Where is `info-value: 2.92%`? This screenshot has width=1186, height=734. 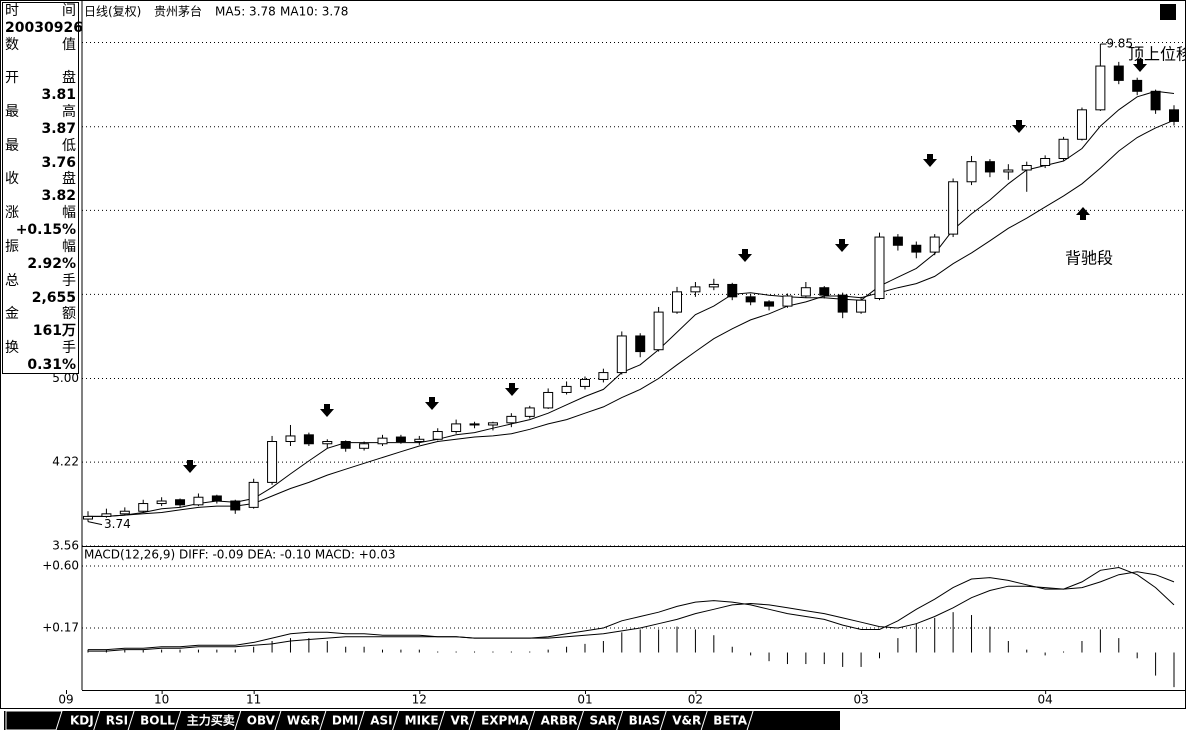 info-value: 2.92% is located at coordinates (51, 263).